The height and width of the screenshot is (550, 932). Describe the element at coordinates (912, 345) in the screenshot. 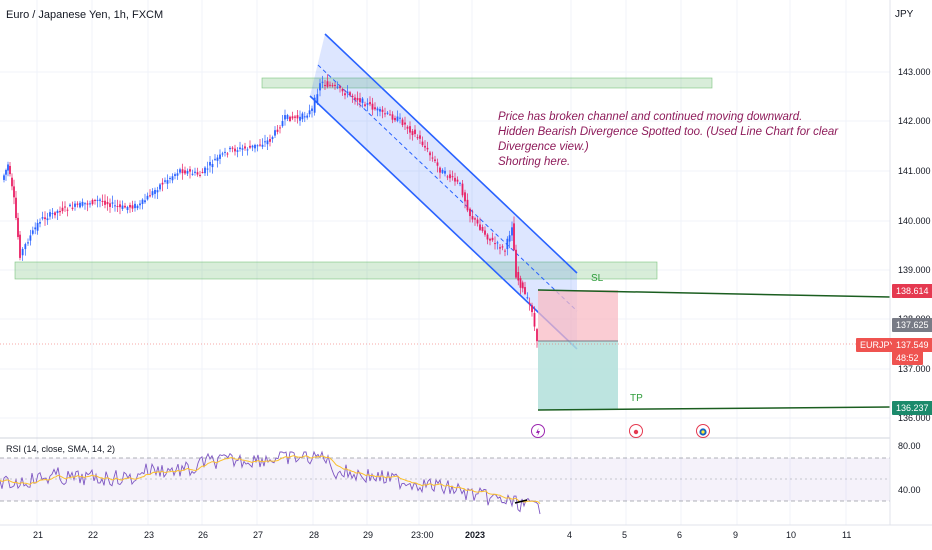

I see `last-price-tag: 137.549` at that location.